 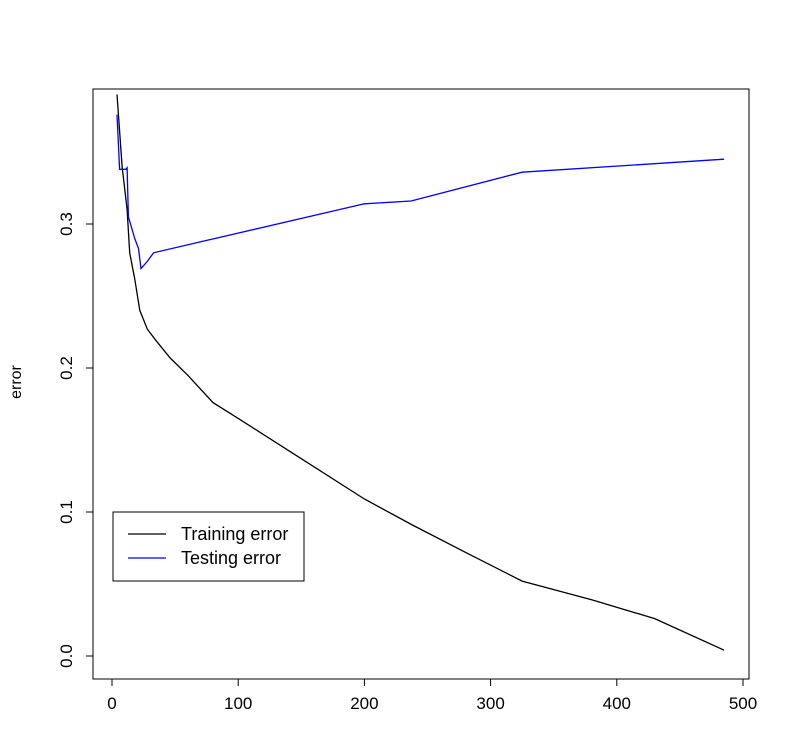 What do you see at coordinates (66, 656) in the screenshot?
I see `y-tick-label: 0.0` at bounding box center [66, 656].